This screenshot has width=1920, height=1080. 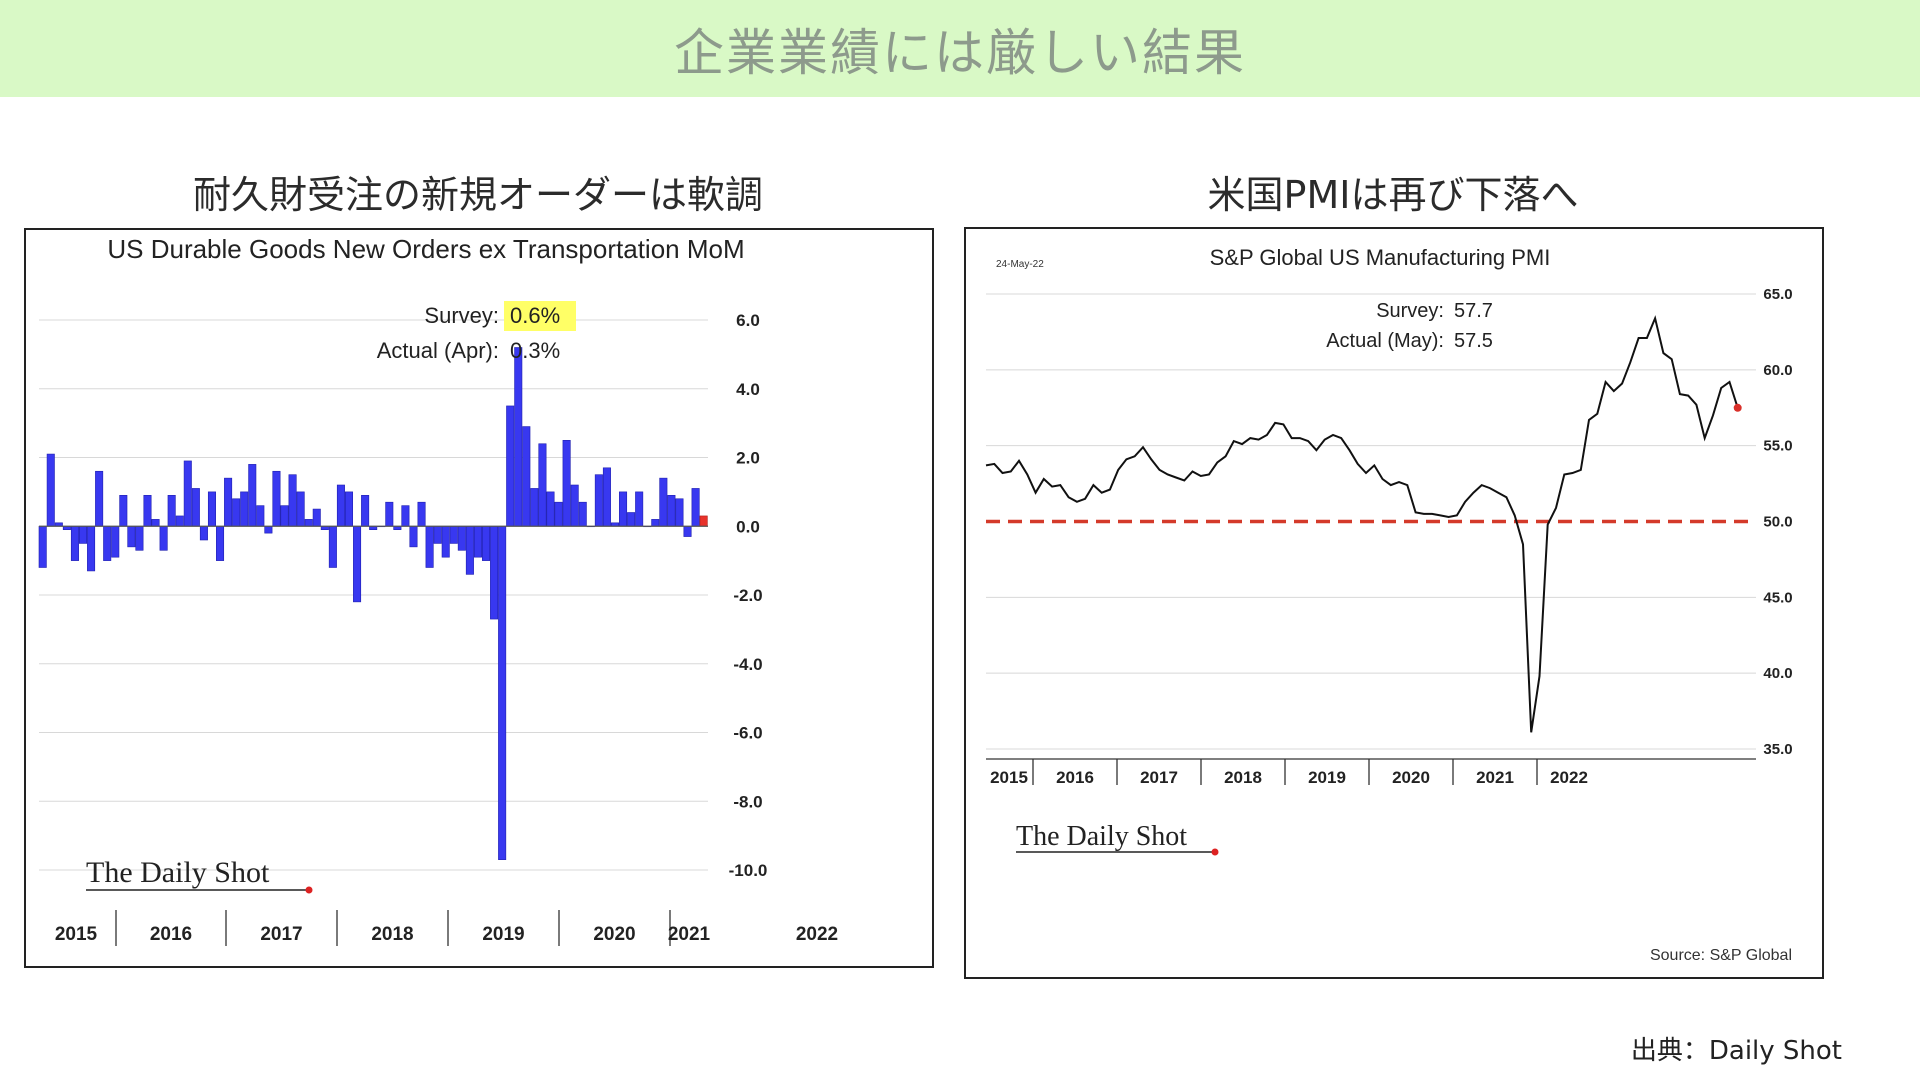 What do you see at coordinates (1777, 370) in the screenshot?
I see `y-tick-label: 60.0` at bounding box center [1777, 370].